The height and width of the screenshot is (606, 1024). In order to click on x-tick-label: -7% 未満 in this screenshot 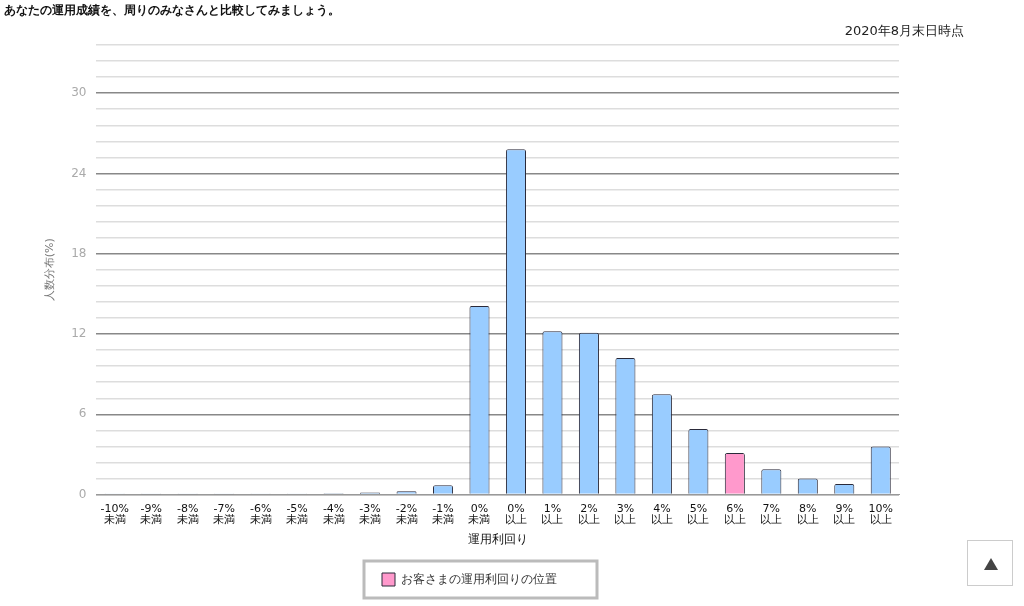, I will do `click(224, 513)`.